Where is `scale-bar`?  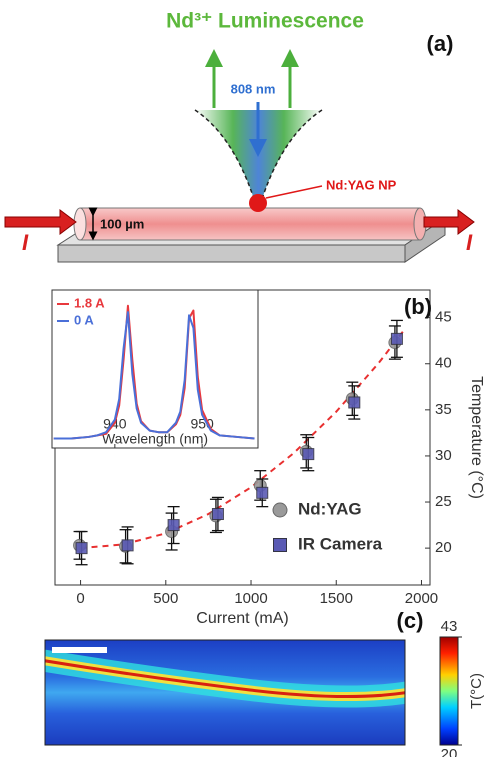 scale-bar is located at coordinates (79, 650).